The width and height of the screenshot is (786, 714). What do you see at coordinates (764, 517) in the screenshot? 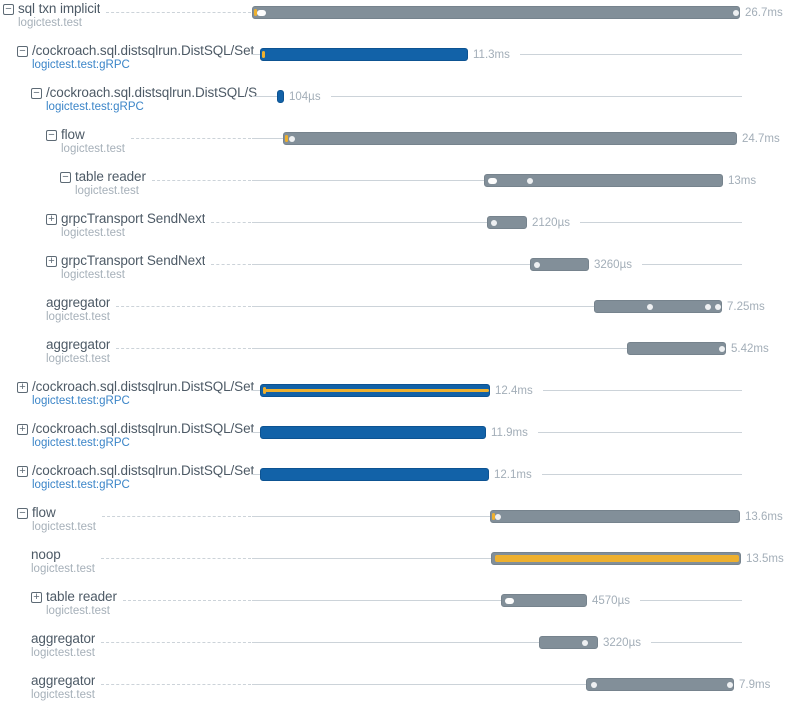
I see `span-duration-label: 13.6ms` at bounding box center [764, 517].